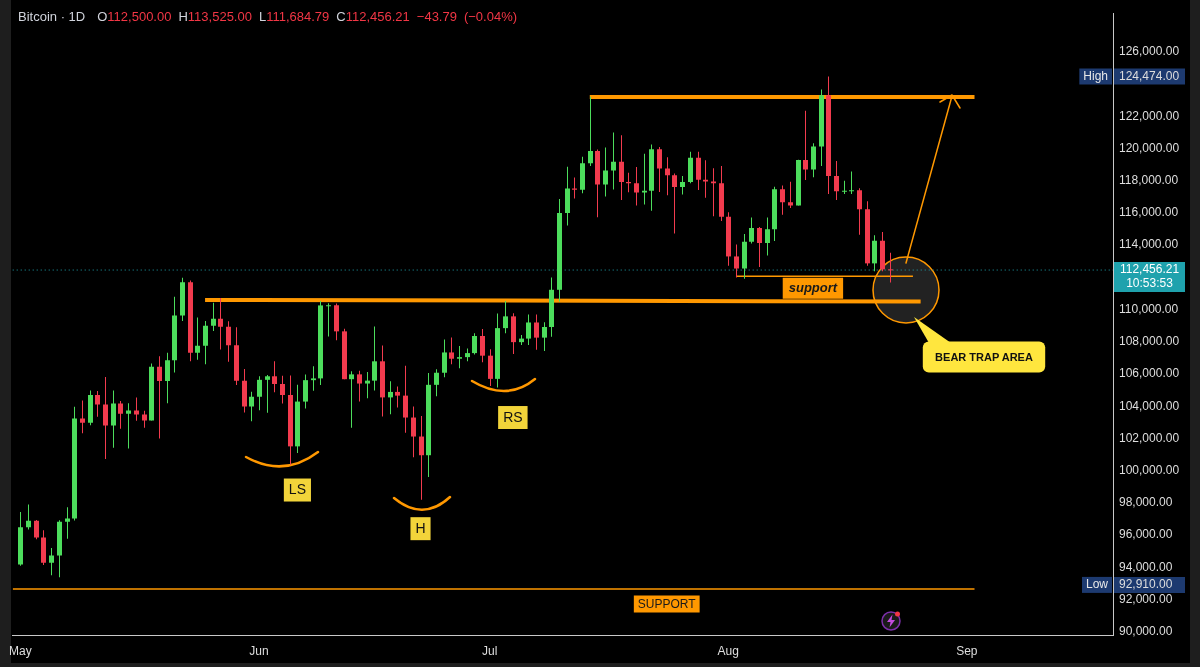  I want to click on y-tick-label: 126,000.00, so click(1149, 51).